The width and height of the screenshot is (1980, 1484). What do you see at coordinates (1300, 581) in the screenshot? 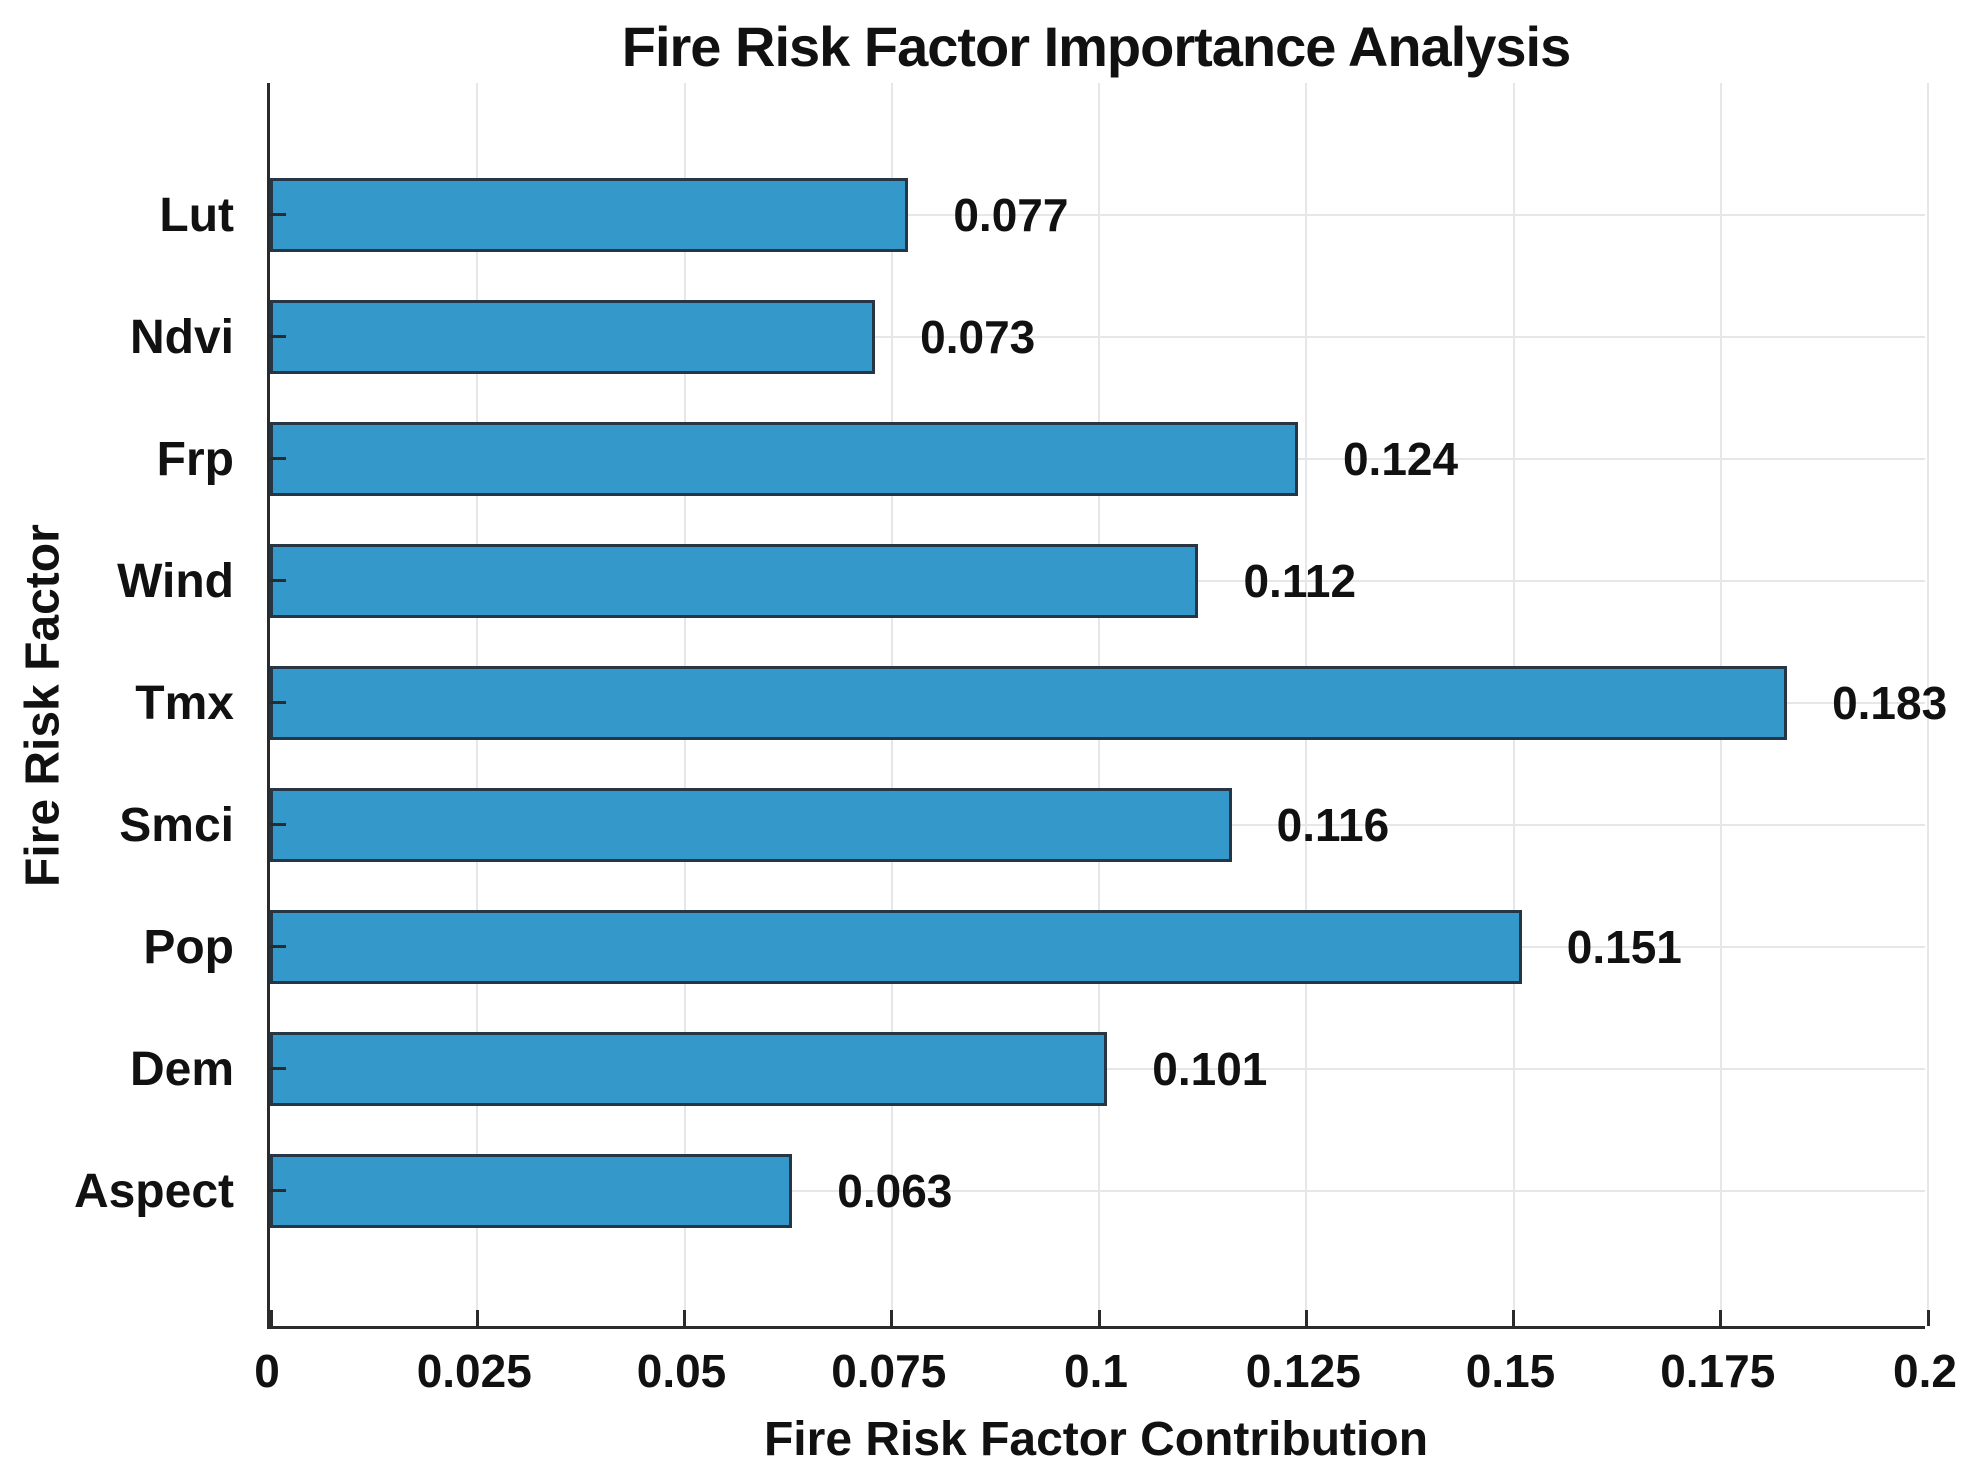
I see `bar-value-label: 0.112` at bounding box center [1300, 581].